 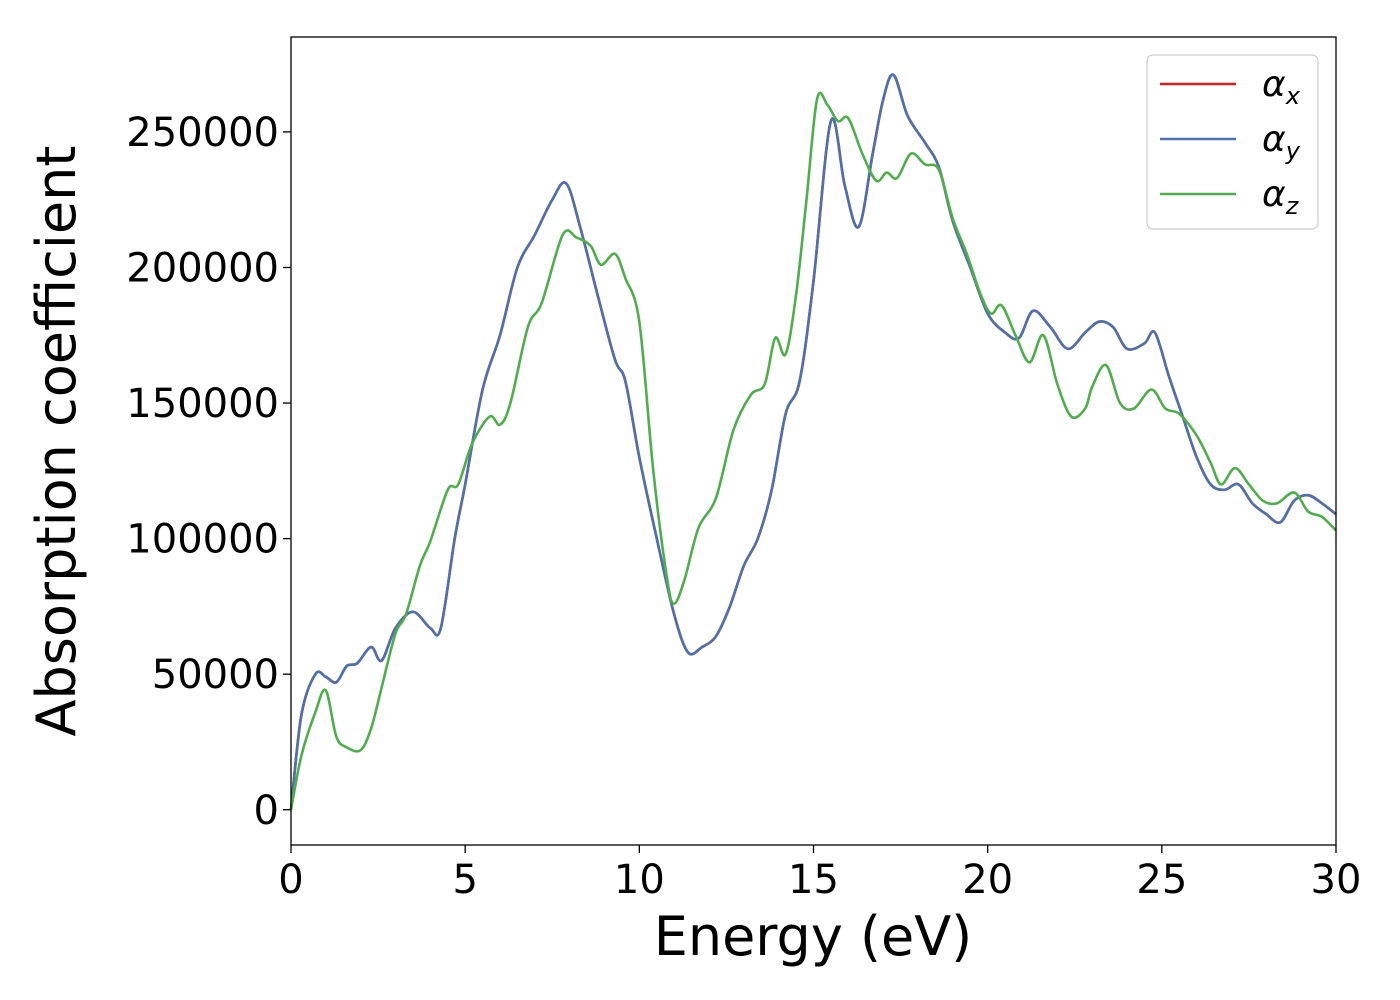 I want to click on legend: αx αy αz, so click(x=1232, y=142).